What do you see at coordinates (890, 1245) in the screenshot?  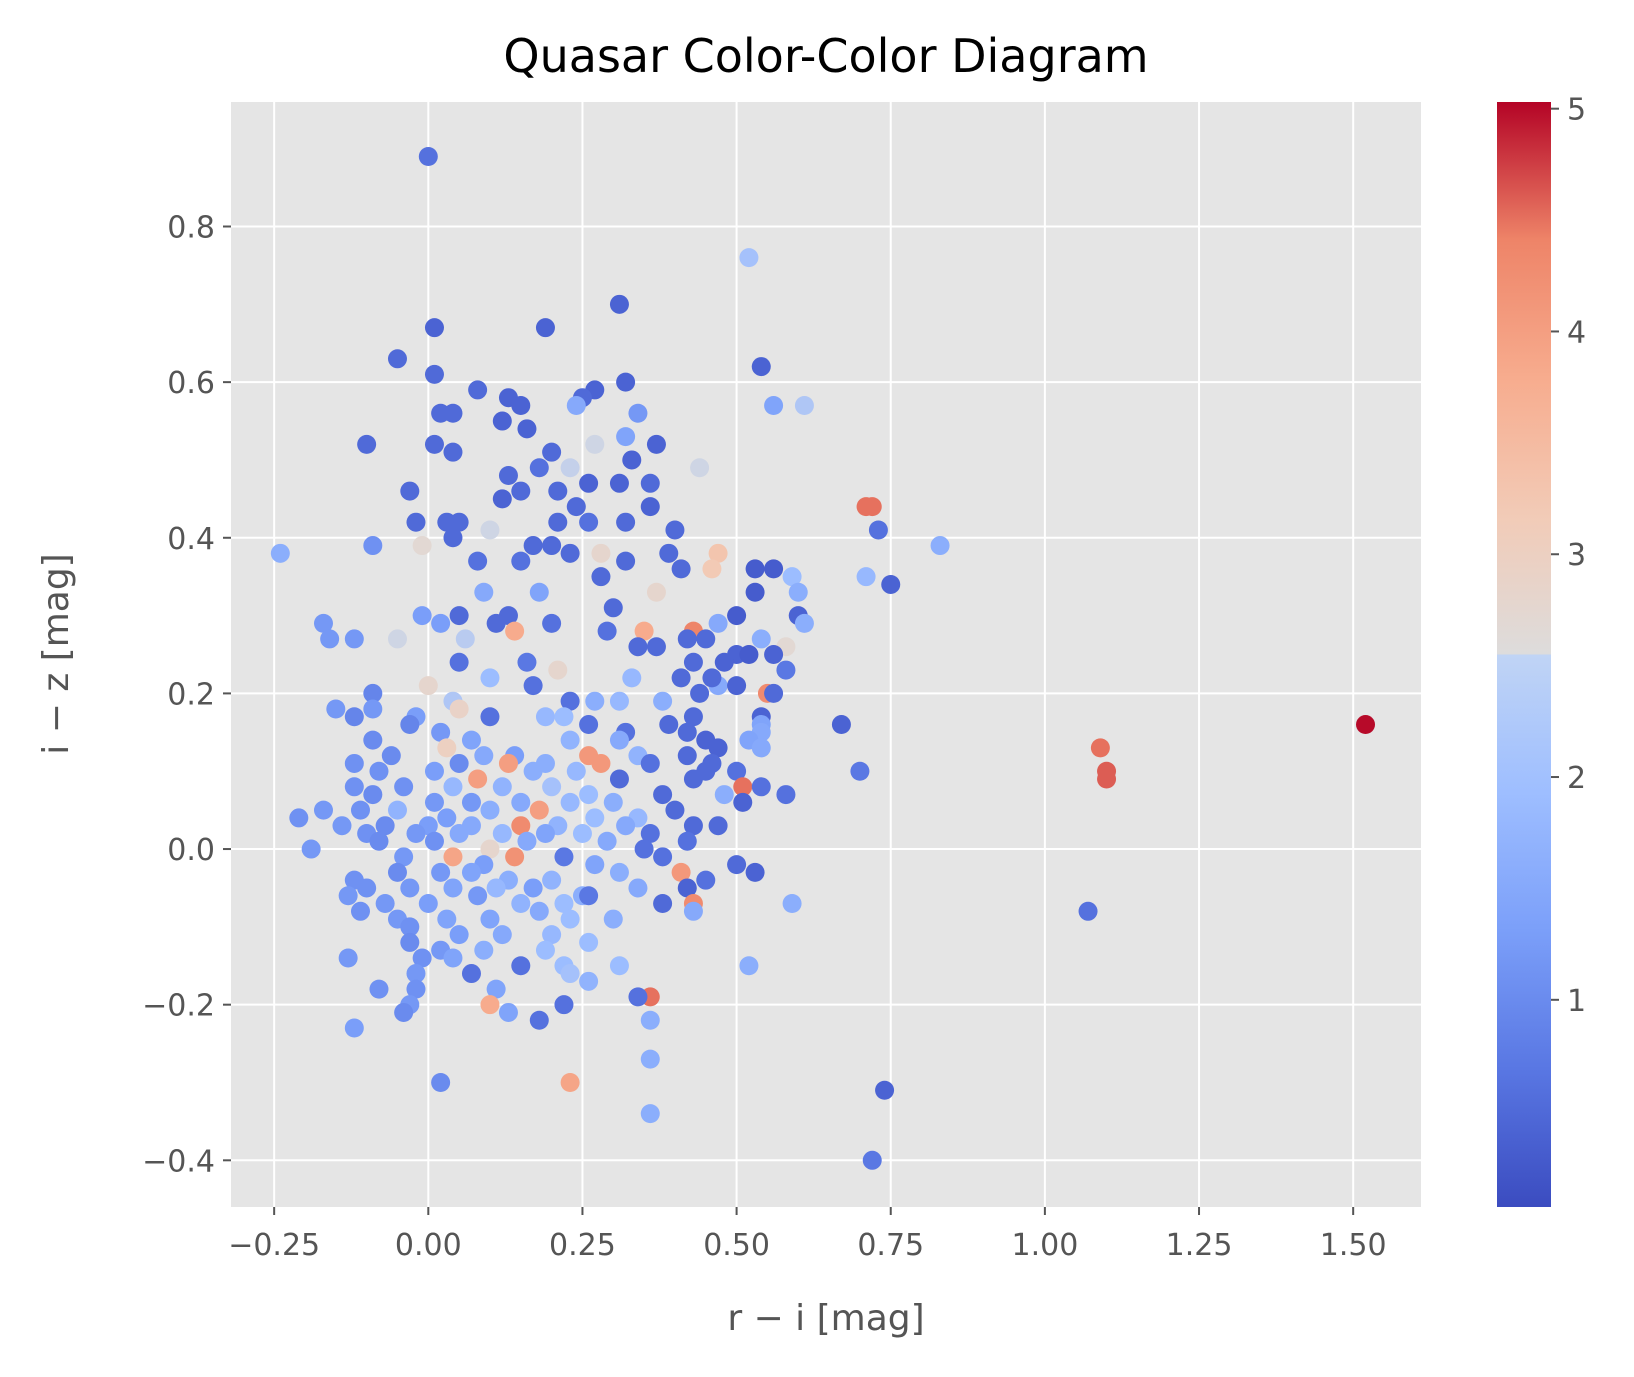 I see `x-tick-label: 0.75` at bounding box center [890, 1245].